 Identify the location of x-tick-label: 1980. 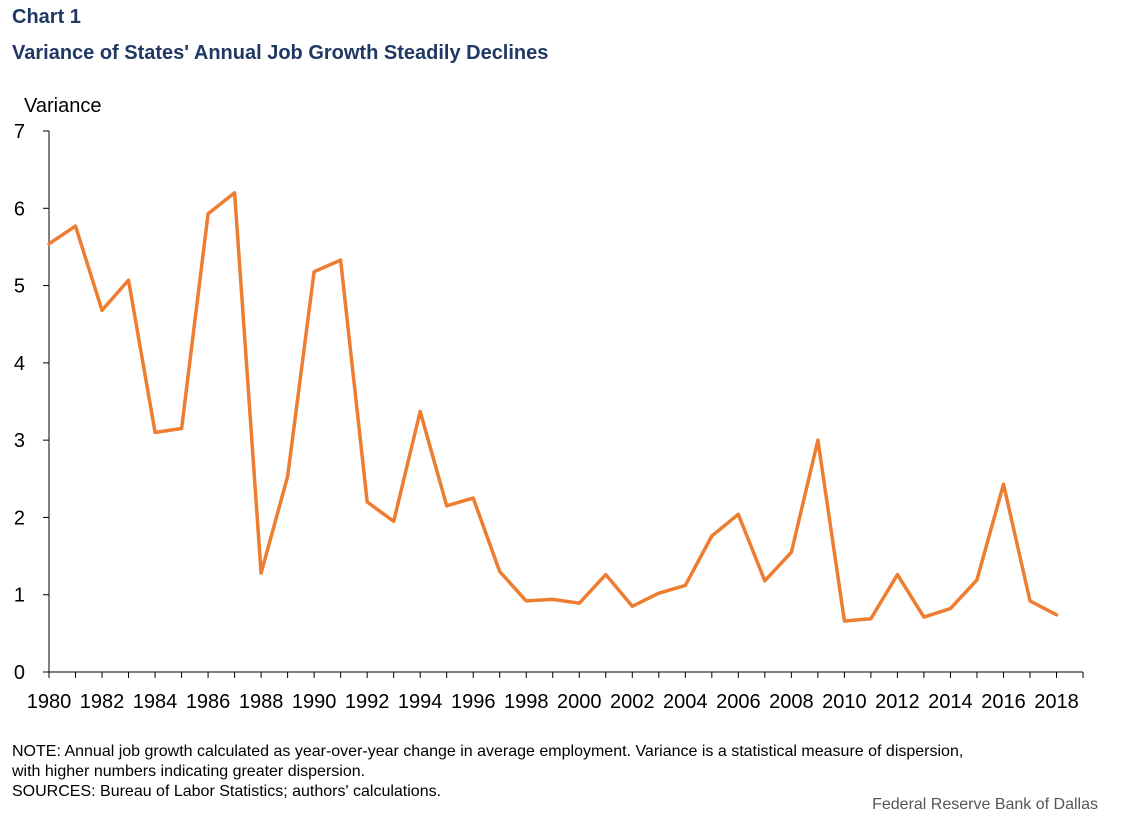
(49, 702).